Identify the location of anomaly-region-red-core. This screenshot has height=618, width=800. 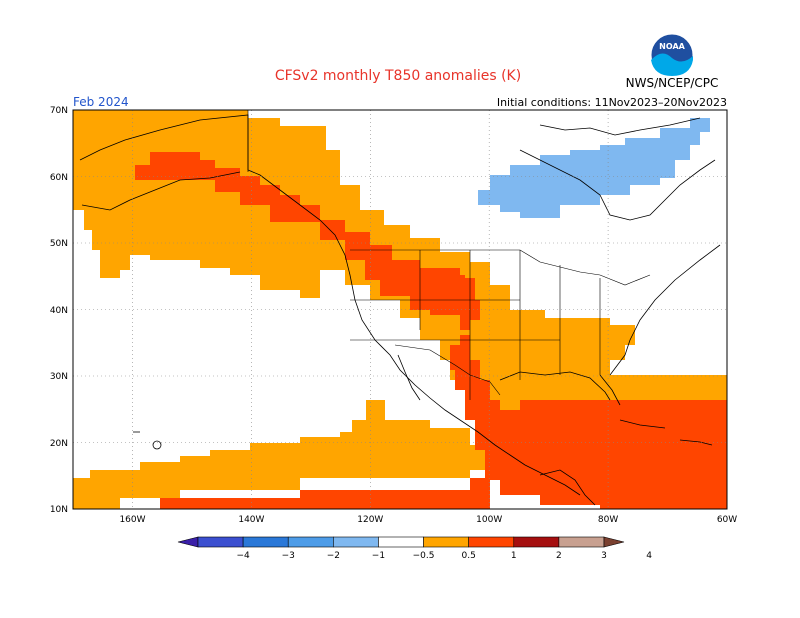
(442, 287).